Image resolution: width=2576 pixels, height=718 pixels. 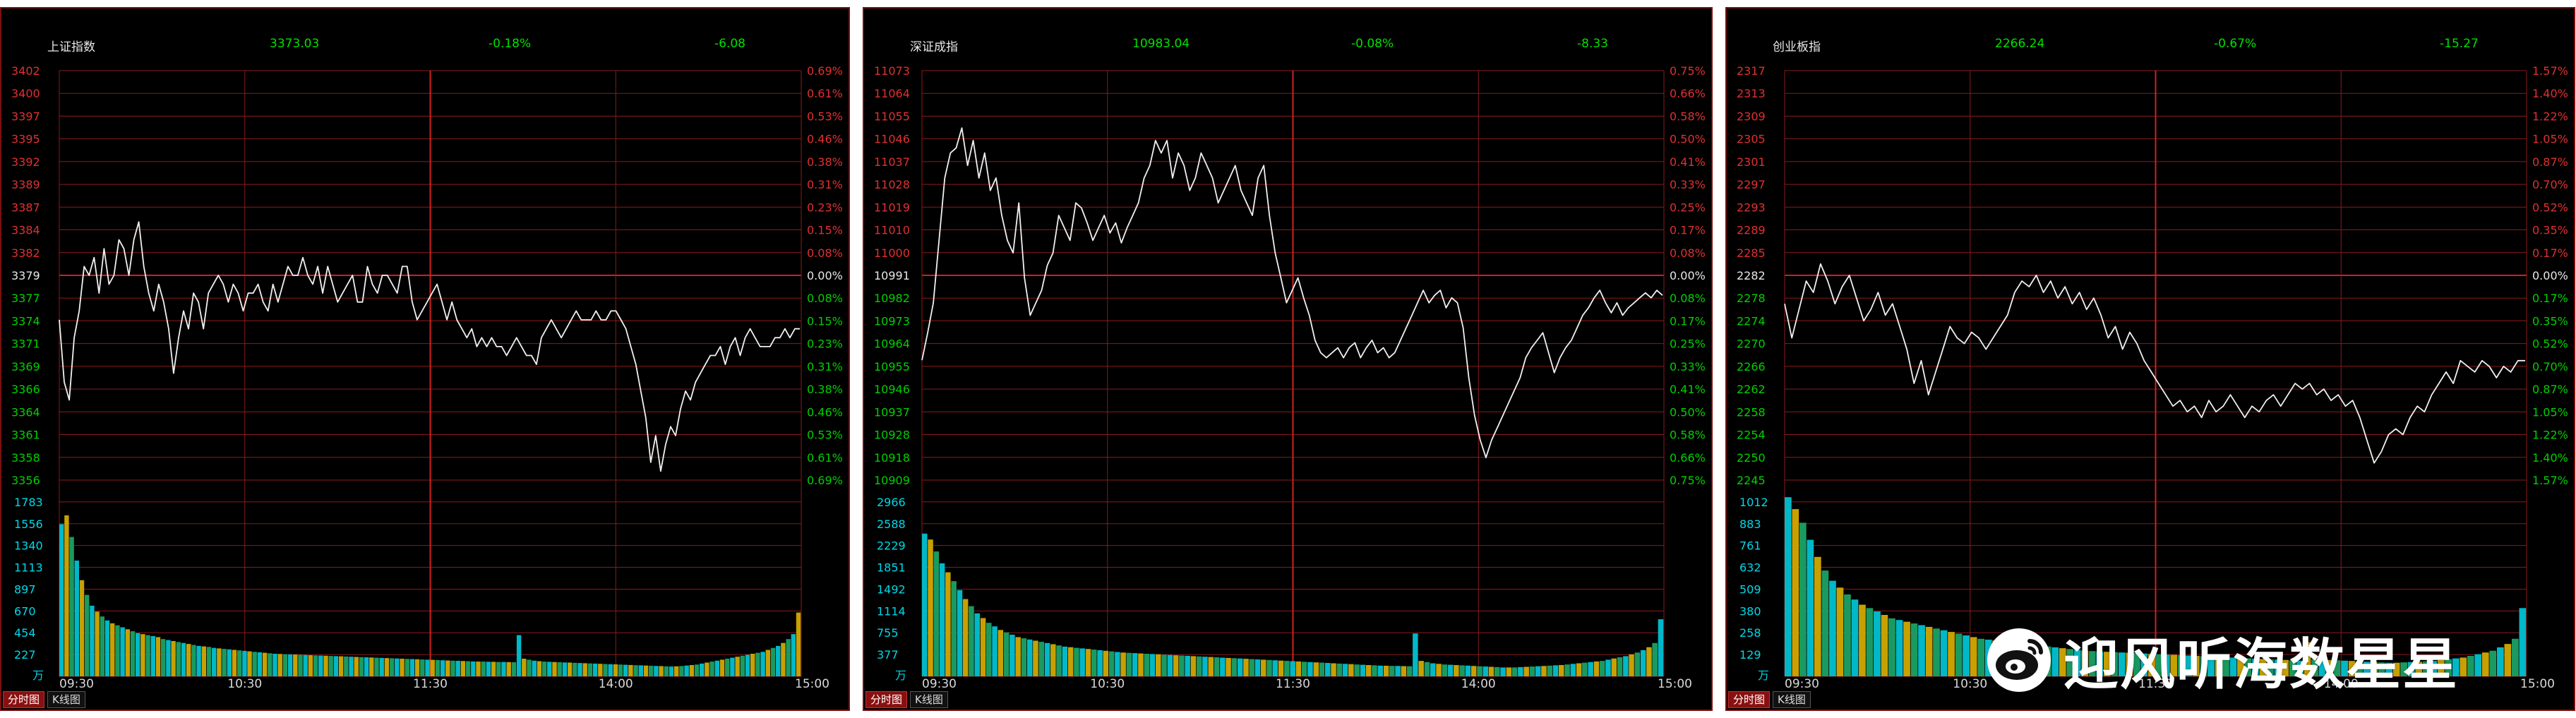 I want to click on pct-tick-label: 0.41%, so click(x=1688, y=162).